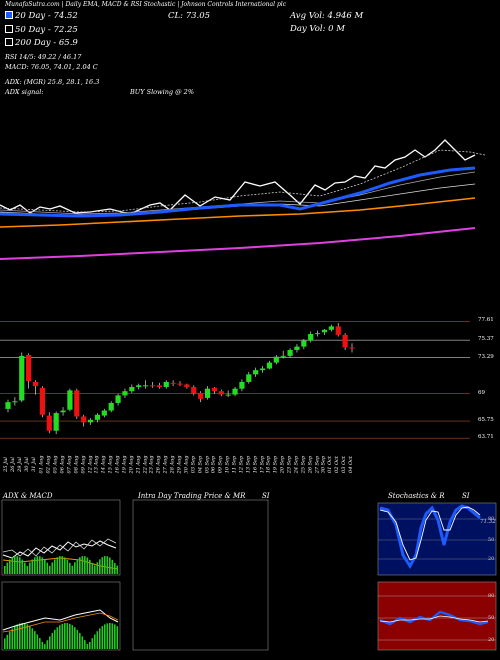  I want to click on stoch-axis-80: 80, so click(491, 519).